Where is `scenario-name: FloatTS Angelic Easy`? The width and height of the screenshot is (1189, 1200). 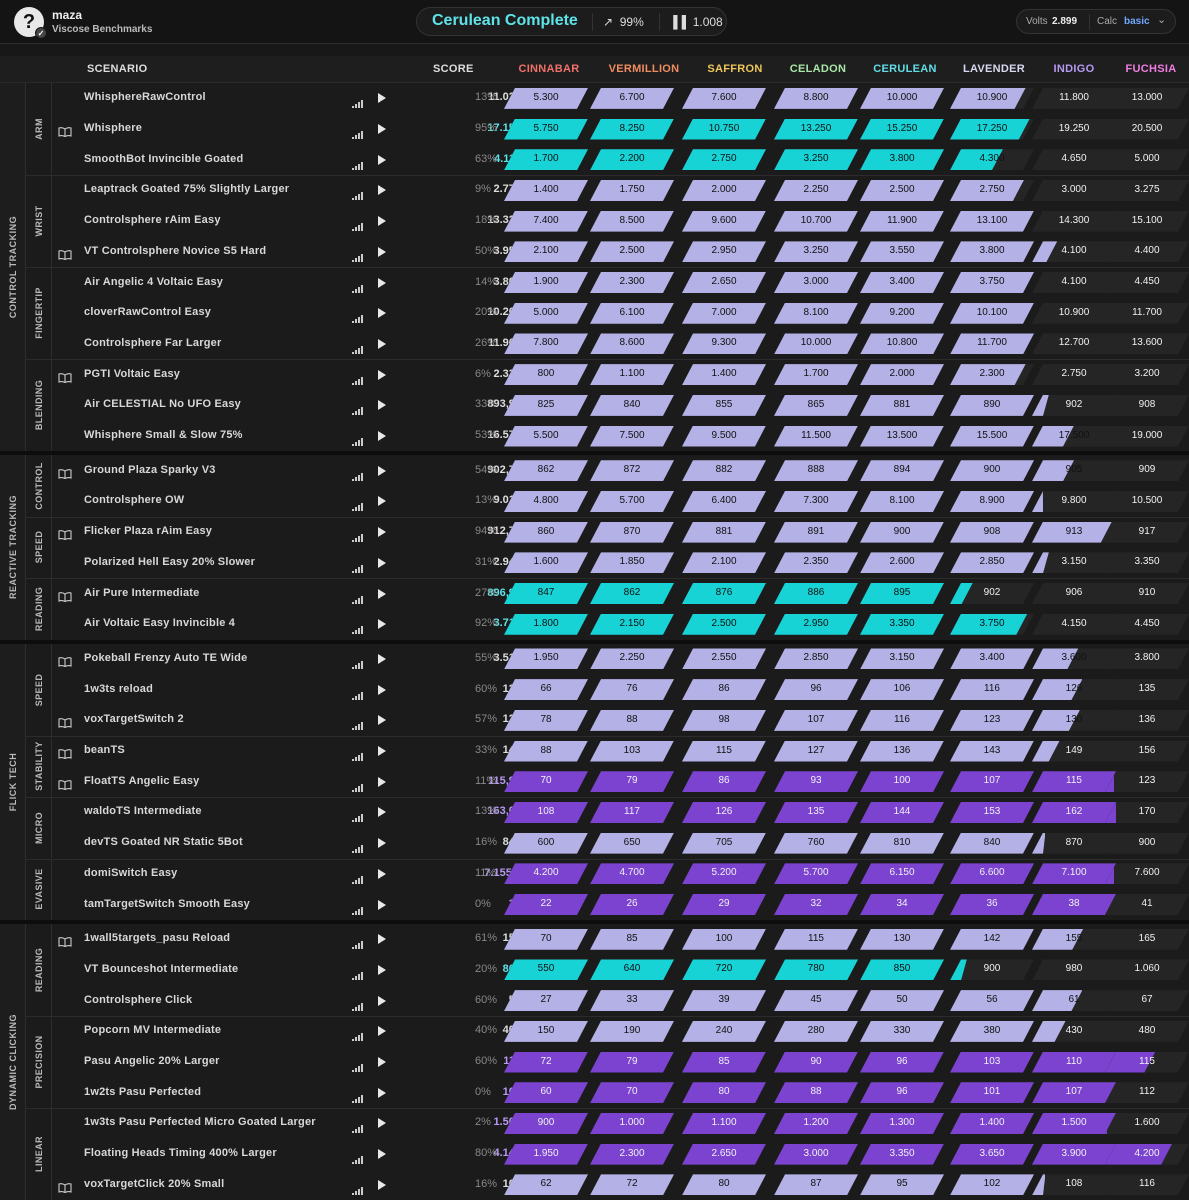
scenario-name: FloatTS Angelic Easy is located at coordinates (142, 780).